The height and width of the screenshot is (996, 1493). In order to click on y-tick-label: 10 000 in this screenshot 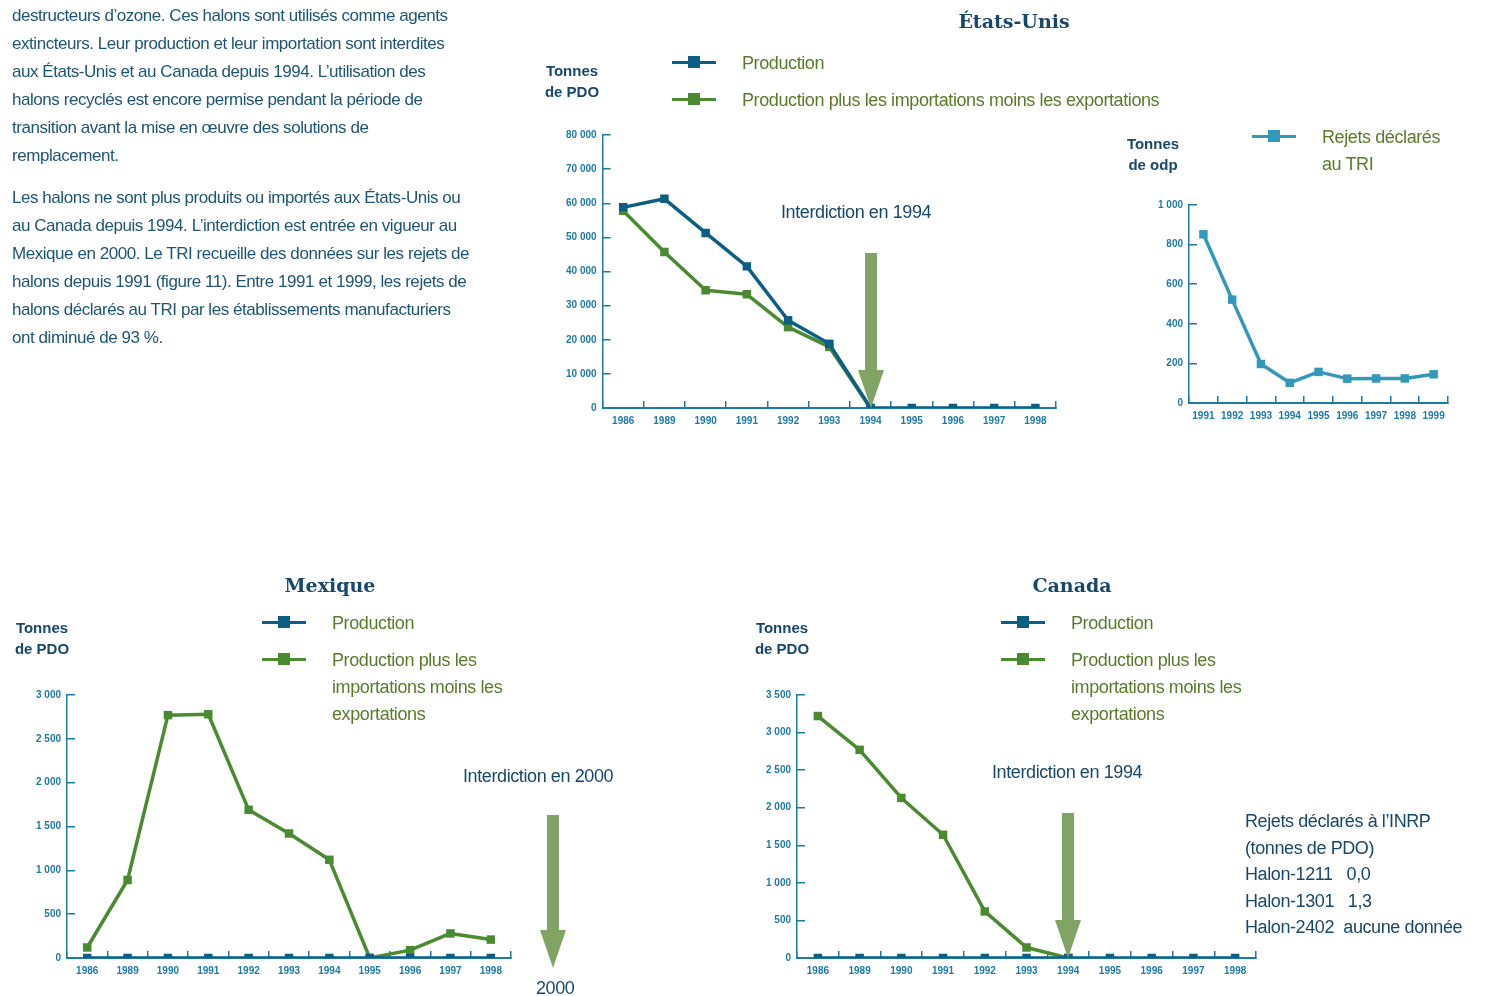, I will do `click(581, 373)`.